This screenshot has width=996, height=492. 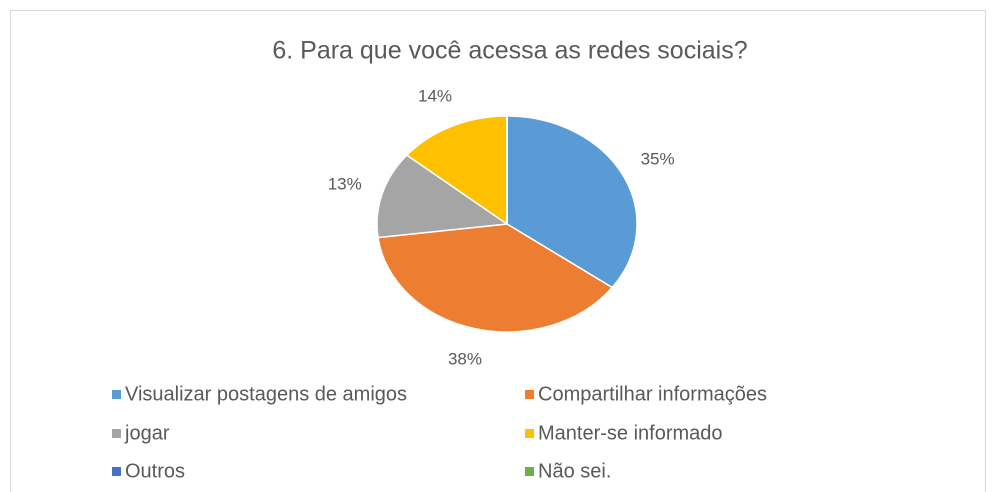 What do you see at coordinates (652, 394) in the screenshot?
I see `legend-label: Compartilhar informações` at bounding box center [652, 394].